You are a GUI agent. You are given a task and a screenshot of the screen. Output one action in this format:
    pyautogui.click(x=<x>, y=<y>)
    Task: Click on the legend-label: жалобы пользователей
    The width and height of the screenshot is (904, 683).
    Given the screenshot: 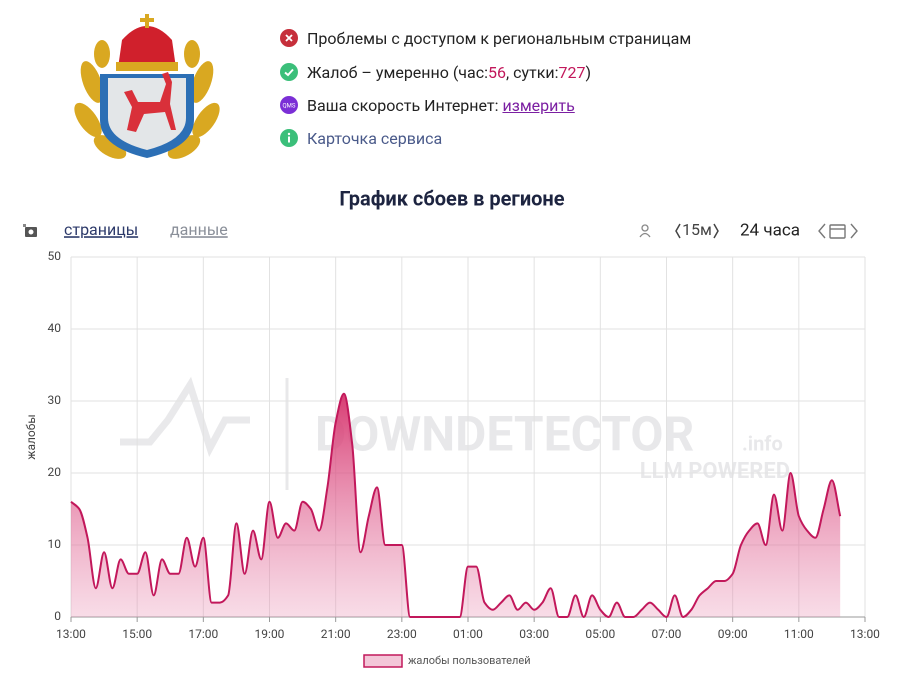 What is the action you would take?
    pyautogui.click(x=469, y=660)
    